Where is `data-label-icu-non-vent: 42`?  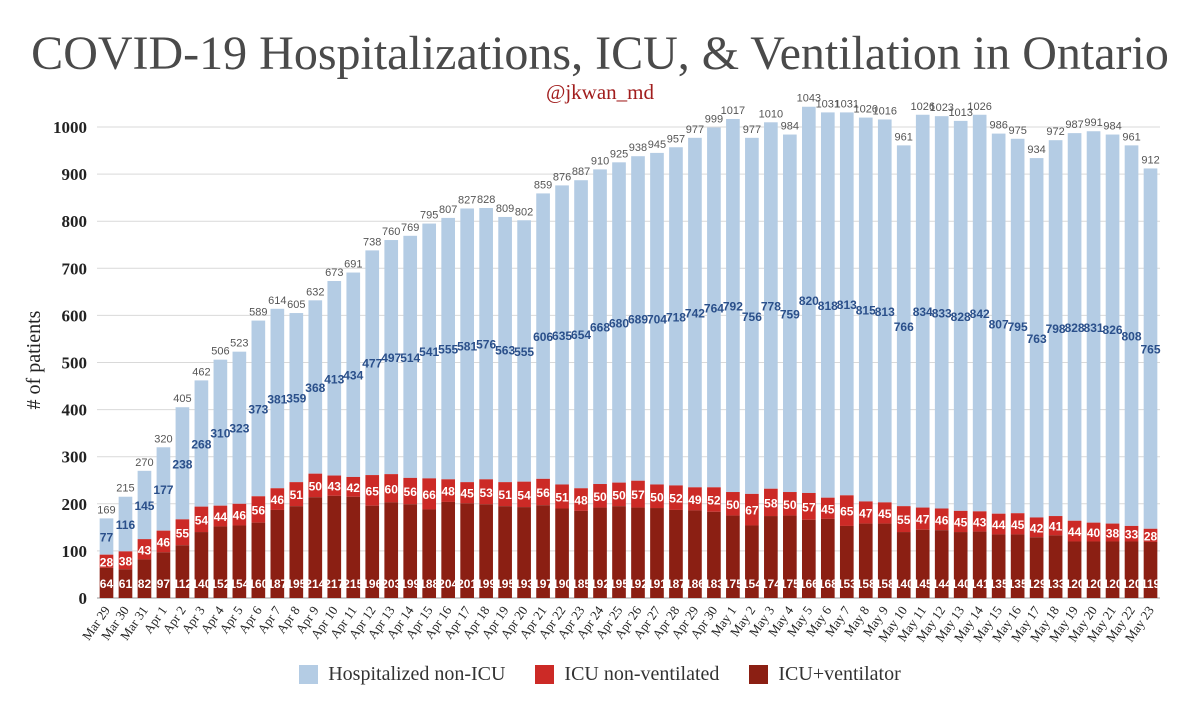
data-label-icu-non-vent: 42 is located at coordinates (354, 488).